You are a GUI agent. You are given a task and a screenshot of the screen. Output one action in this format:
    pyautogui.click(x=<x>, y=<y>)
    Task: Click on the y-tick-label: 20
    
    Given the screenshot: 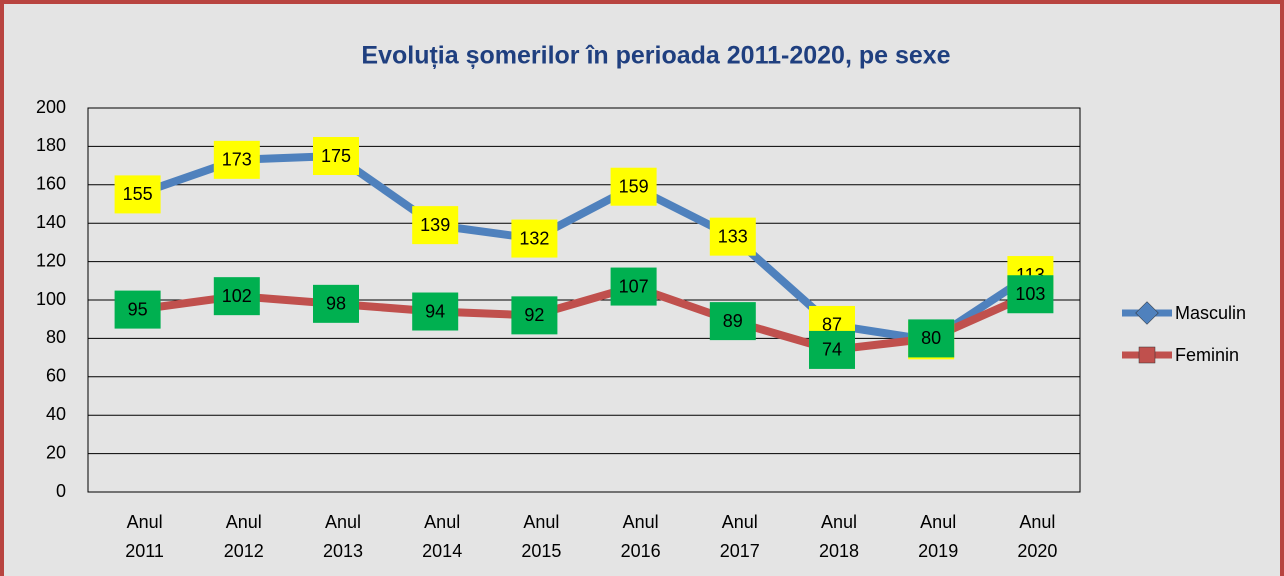 What is the action you would take?
    pyautogui.click(x=56, y=452)
    